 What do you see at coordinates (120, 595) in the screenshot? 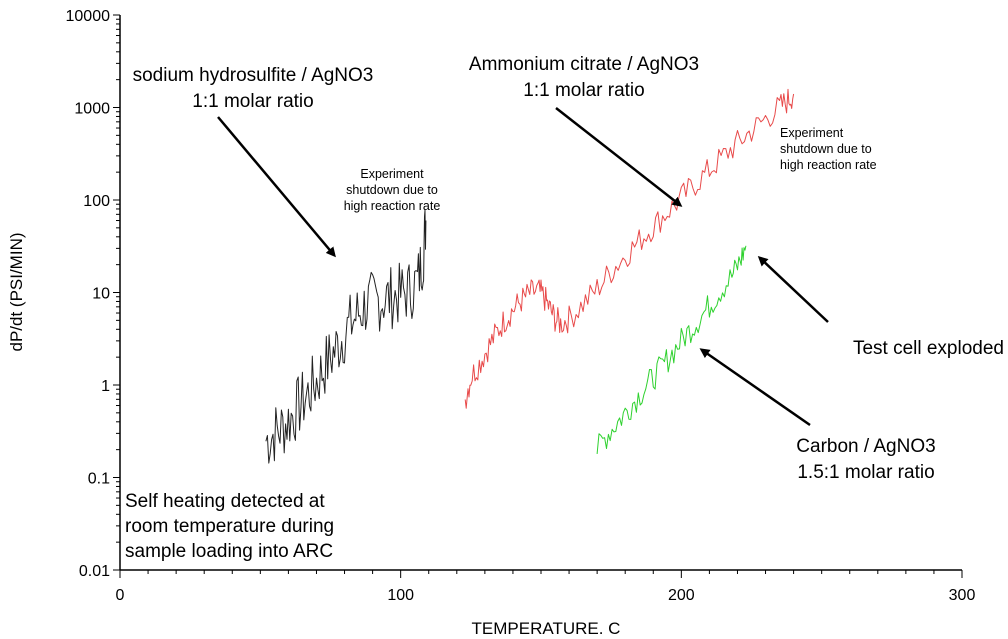
I see `x-tick-label: 0` at bounding box center [120, 595].